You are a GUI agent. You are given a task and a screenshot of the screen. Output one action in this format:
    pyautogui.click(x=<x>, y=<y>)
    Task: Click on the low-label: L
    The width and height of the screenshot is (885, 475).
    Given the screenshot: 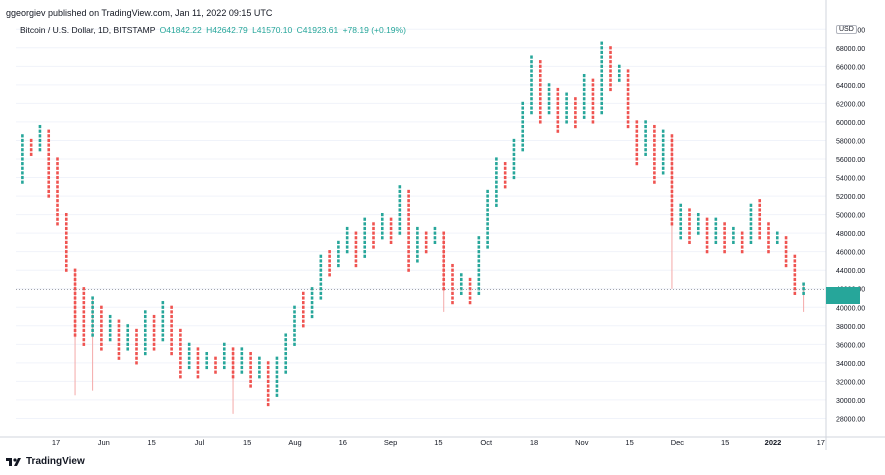 What is the action you would take?
    pyautogui.click(x=254, y=30)
    